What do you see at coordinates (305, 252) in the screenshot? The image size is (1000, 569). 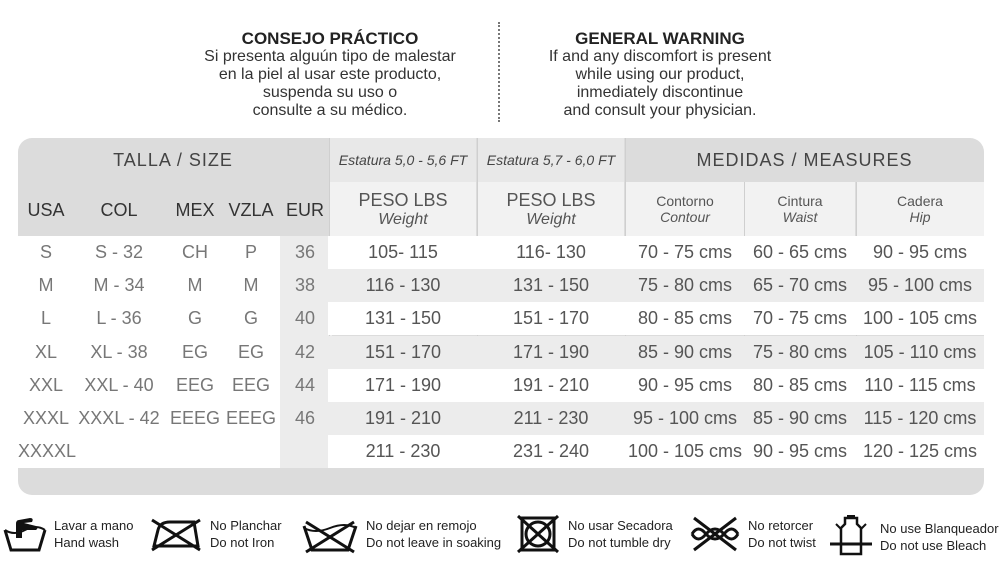 I see `eur-size-cell: 36` at bounding box center [305, 252].